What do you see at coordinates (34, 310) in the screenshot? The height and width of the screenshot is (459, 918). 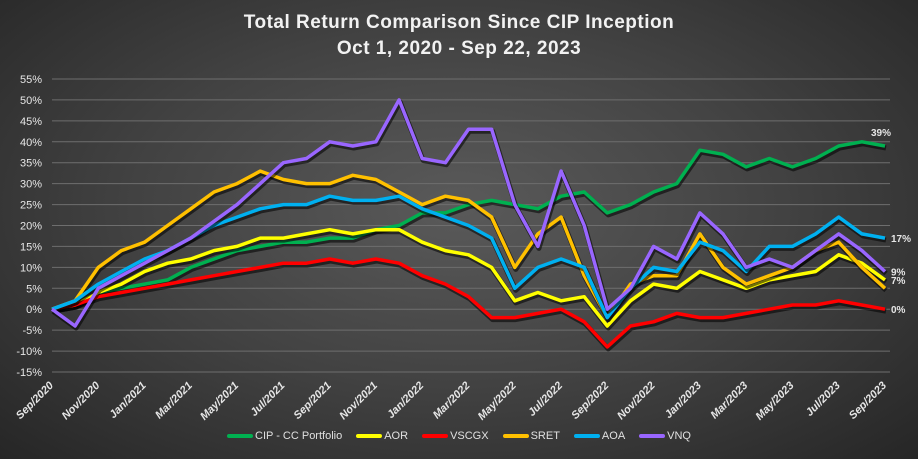 I see `y-tick-label: 0%` at bounding box center [34, 310].